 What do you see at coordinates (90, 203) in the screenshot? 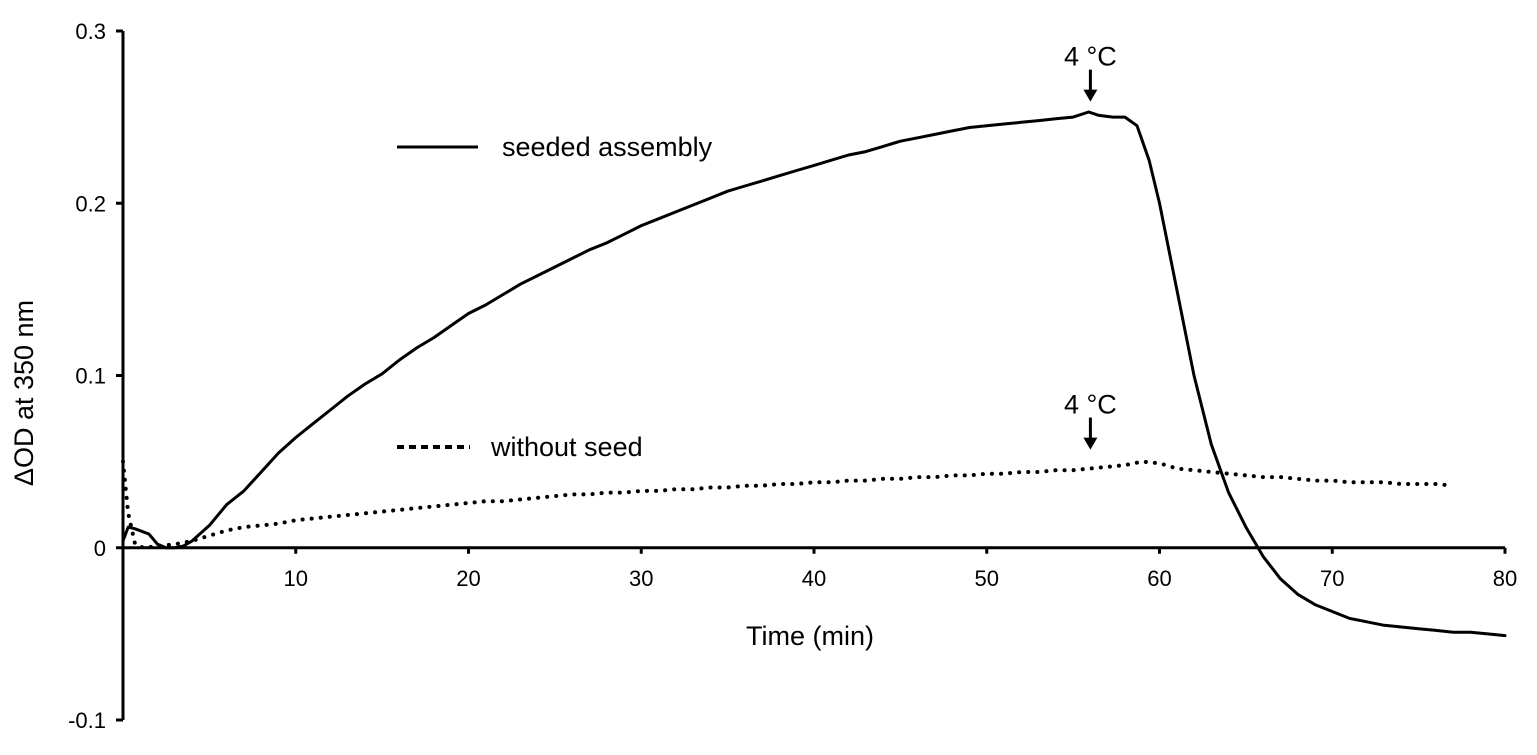
I see `y-tick-label: 0.2` at bounding box center [90, 203].